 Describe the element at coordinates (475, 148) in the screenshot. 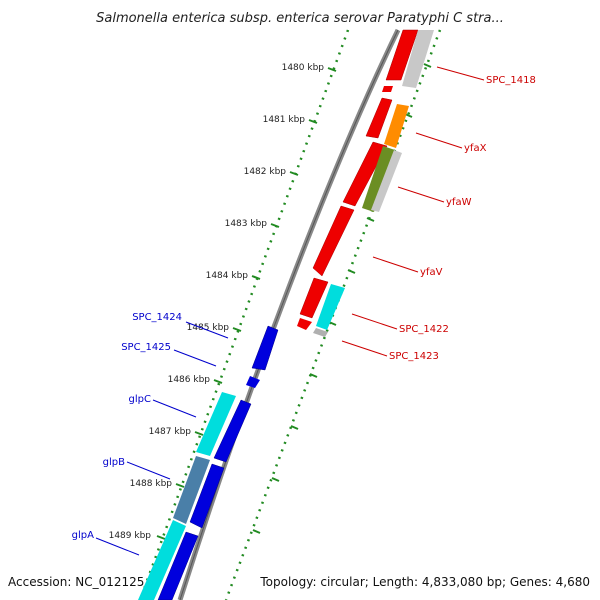

I see `gene-label-yfax: yfaX` at that location.